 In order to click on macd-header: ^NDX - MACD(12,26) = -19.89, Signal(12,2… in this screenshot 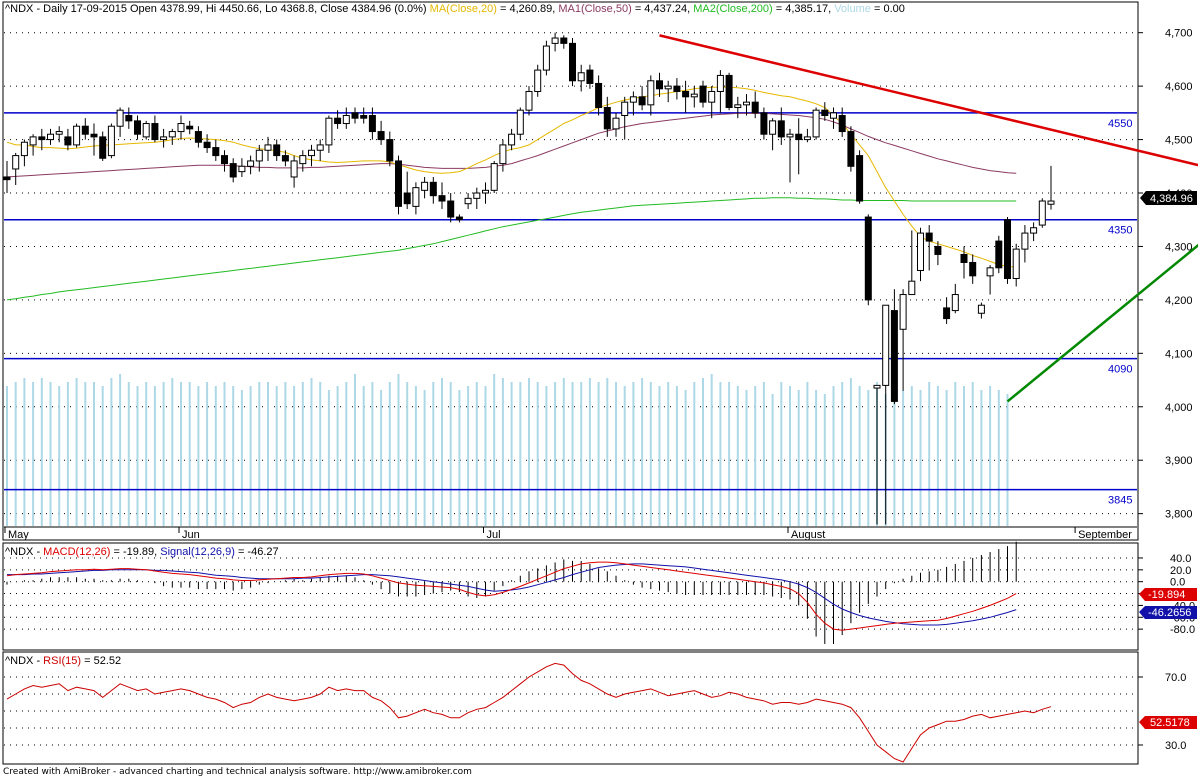, I will do `click(142, 552)`.